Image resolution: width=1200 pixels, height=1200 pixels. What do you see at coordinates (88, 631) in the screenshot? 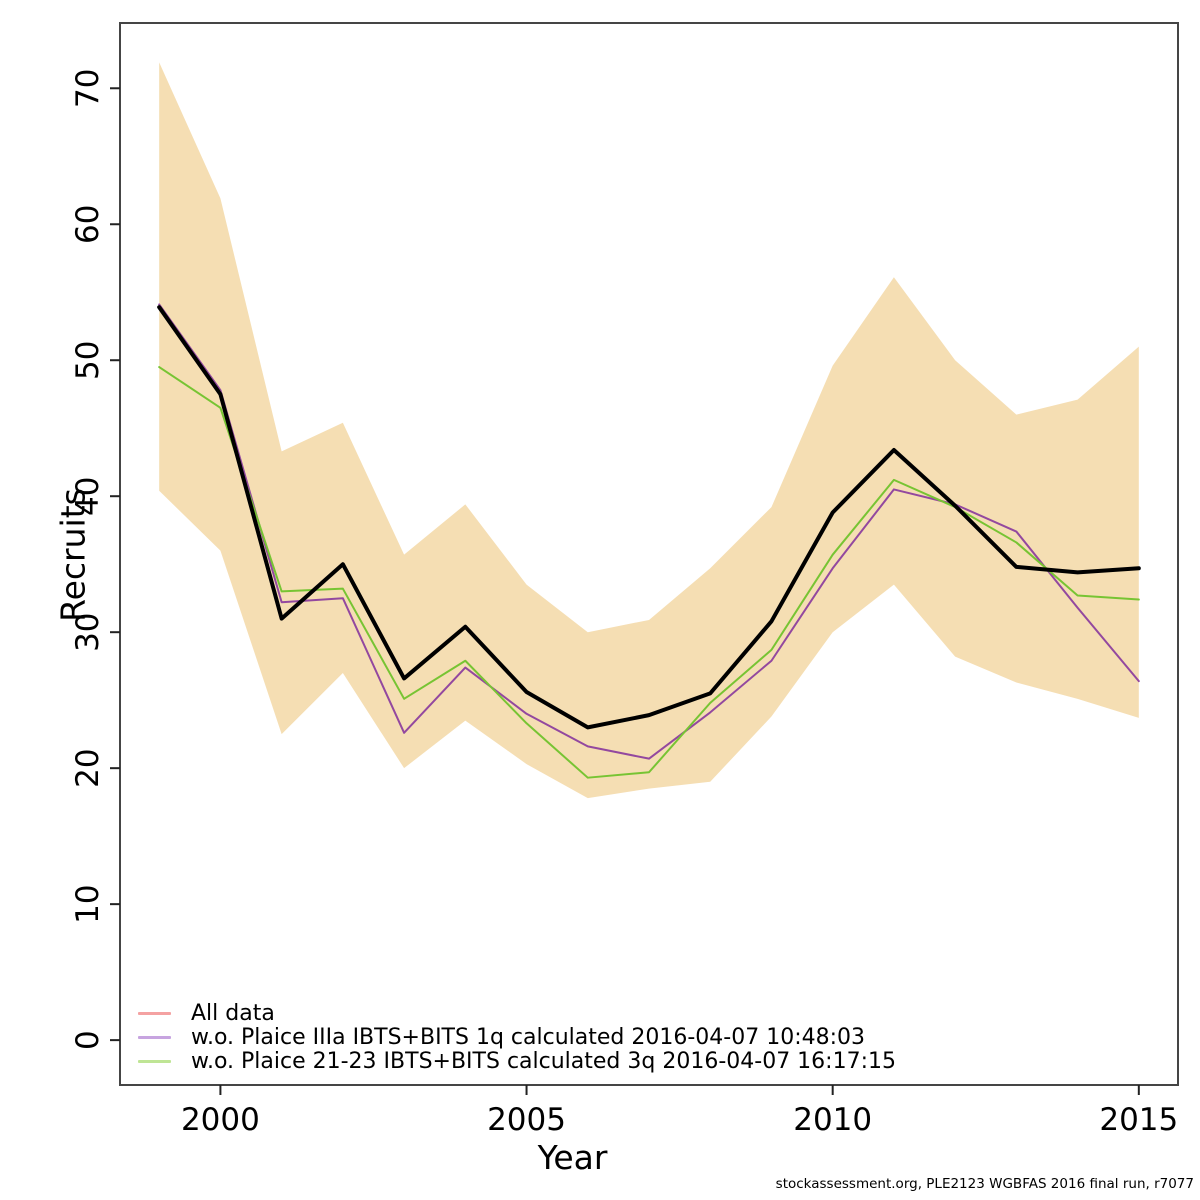
I see `y-tick-label: 30` at bounding box center [88, 631].